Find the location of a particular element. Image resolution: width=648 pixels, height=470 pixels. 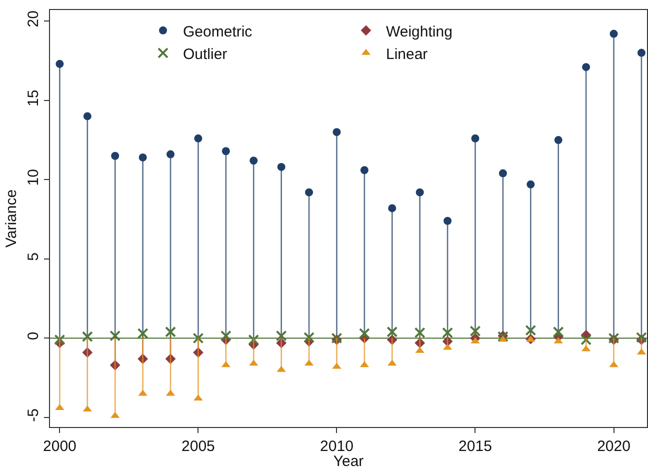

y-tick-label: 0 is located at coordinates (33, 336).